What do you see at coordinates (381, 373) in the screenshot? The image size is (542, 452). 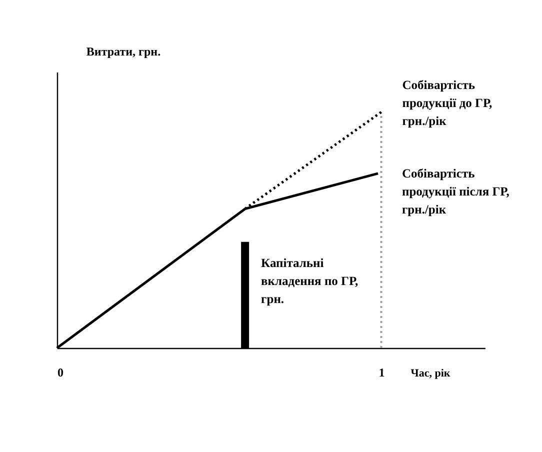 I see `x-tick-label: 1` at bounding box center [381, 373].